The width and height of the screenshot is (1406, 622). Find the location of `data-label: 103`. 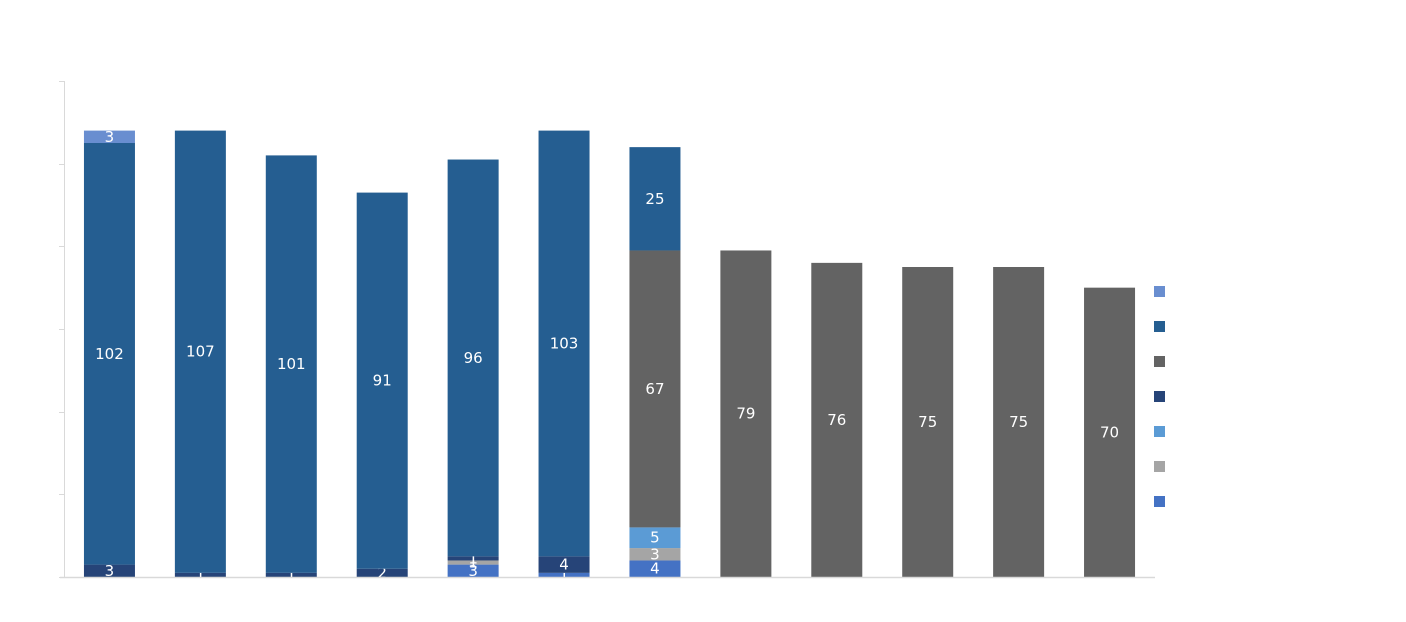

data-label: 103 is located at coordinates (564, 343).